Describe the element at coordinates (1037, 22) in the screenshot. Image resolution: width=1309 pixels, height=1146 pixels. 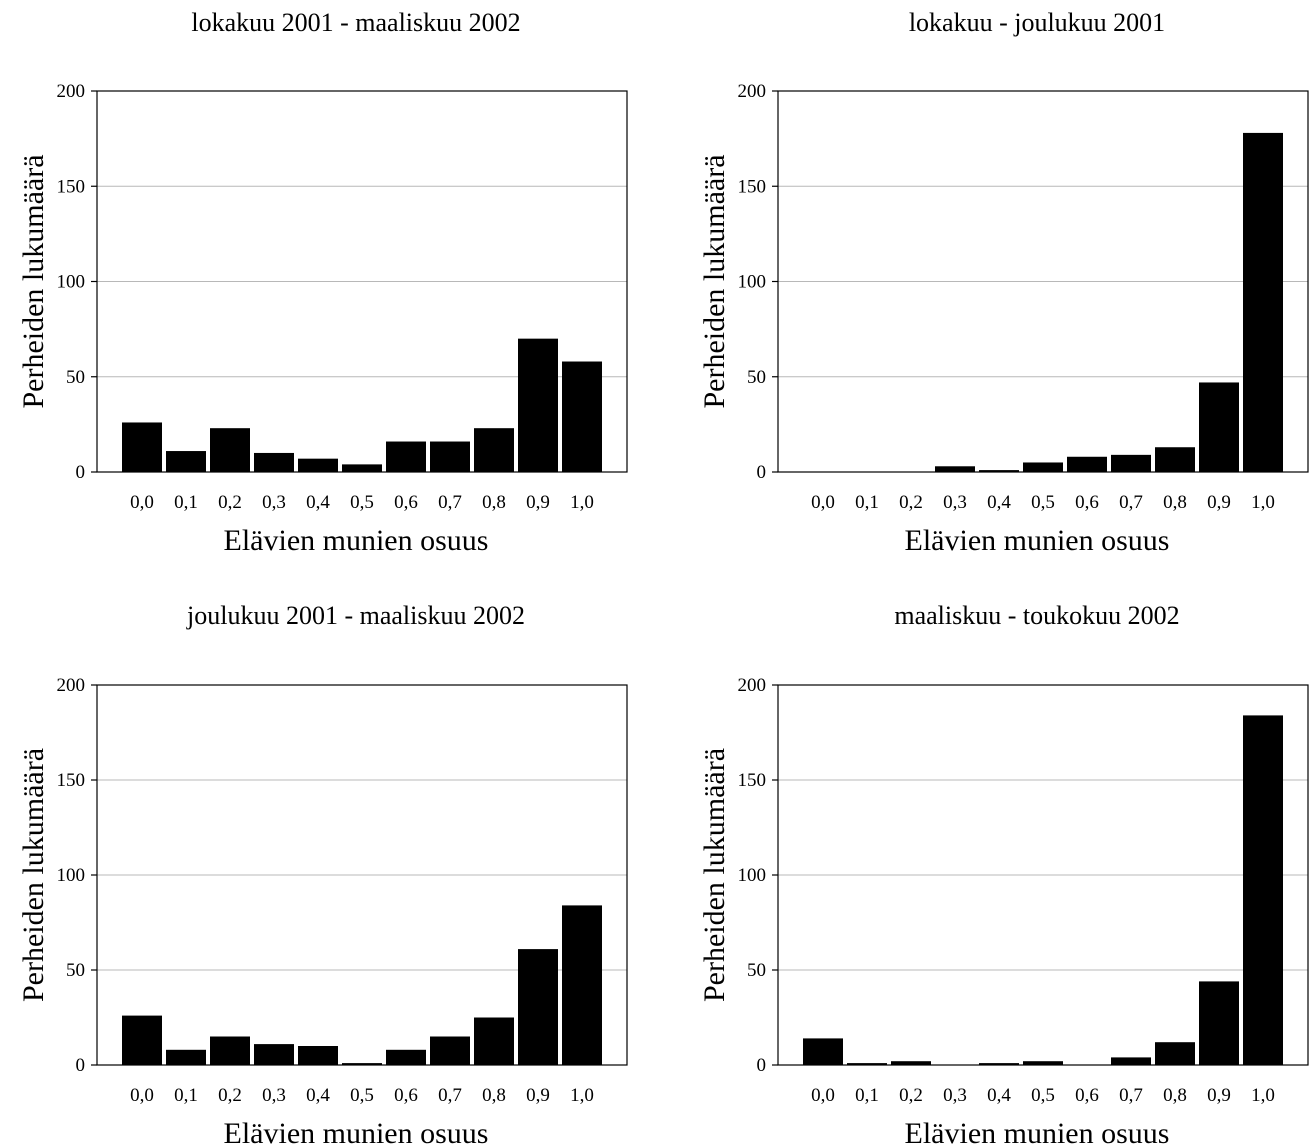
I see `chart-title: lokakuu - joulukuu 2001` at that location.